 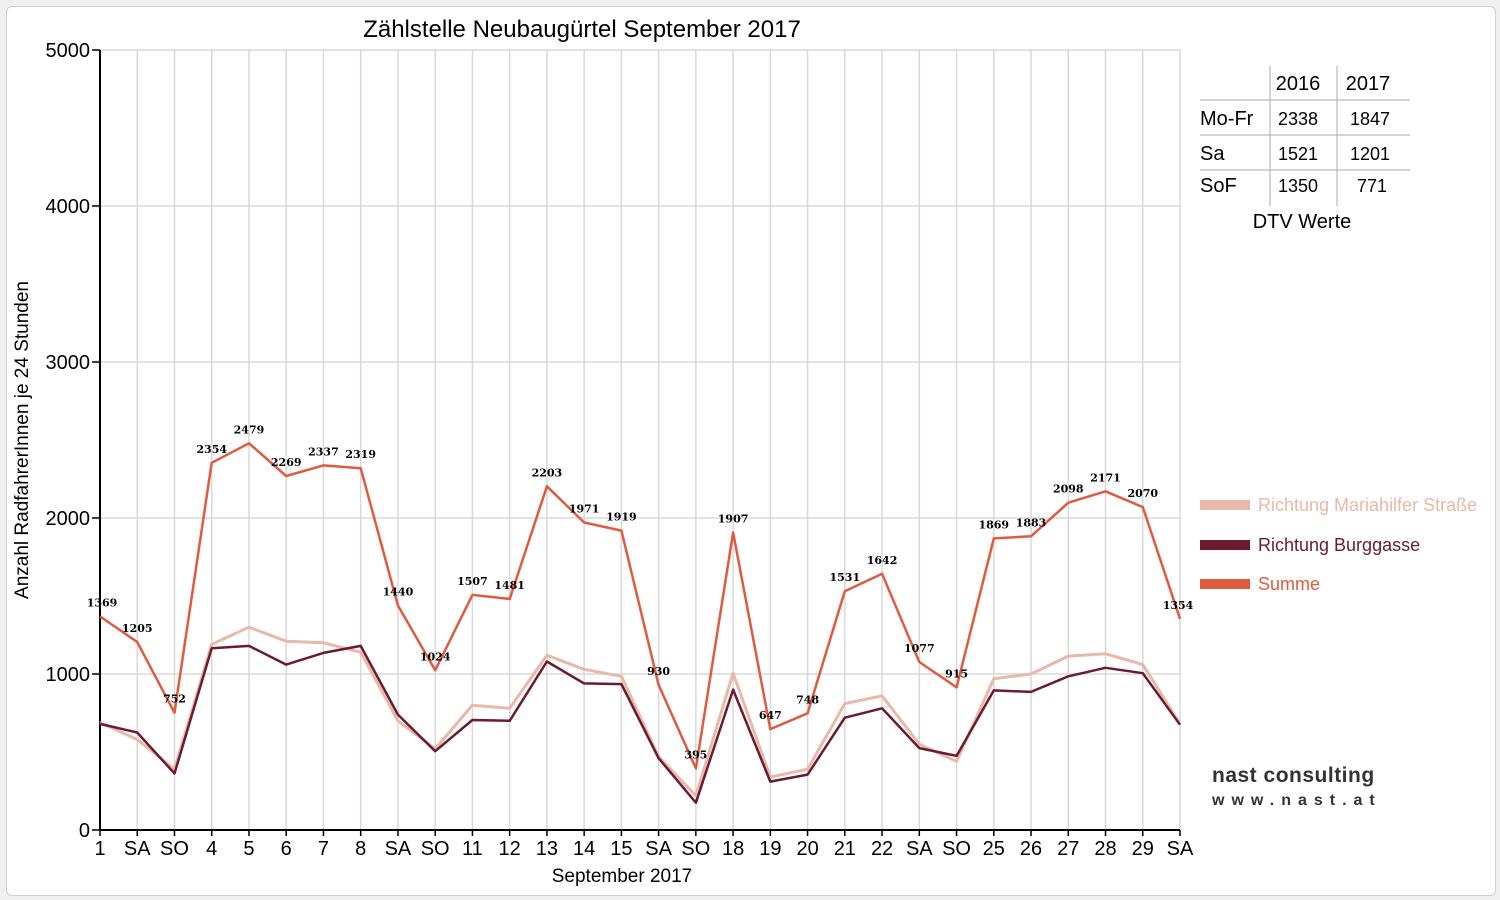 I want to click on x-tick-label: 12, so click(x=510, y=849).